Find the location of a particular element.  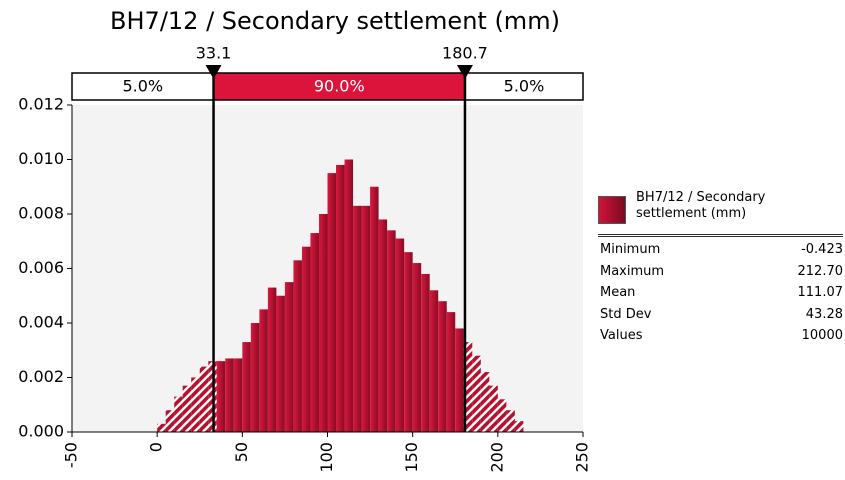

y-tick-label: 0.010 is located at coordinates (41, 158).